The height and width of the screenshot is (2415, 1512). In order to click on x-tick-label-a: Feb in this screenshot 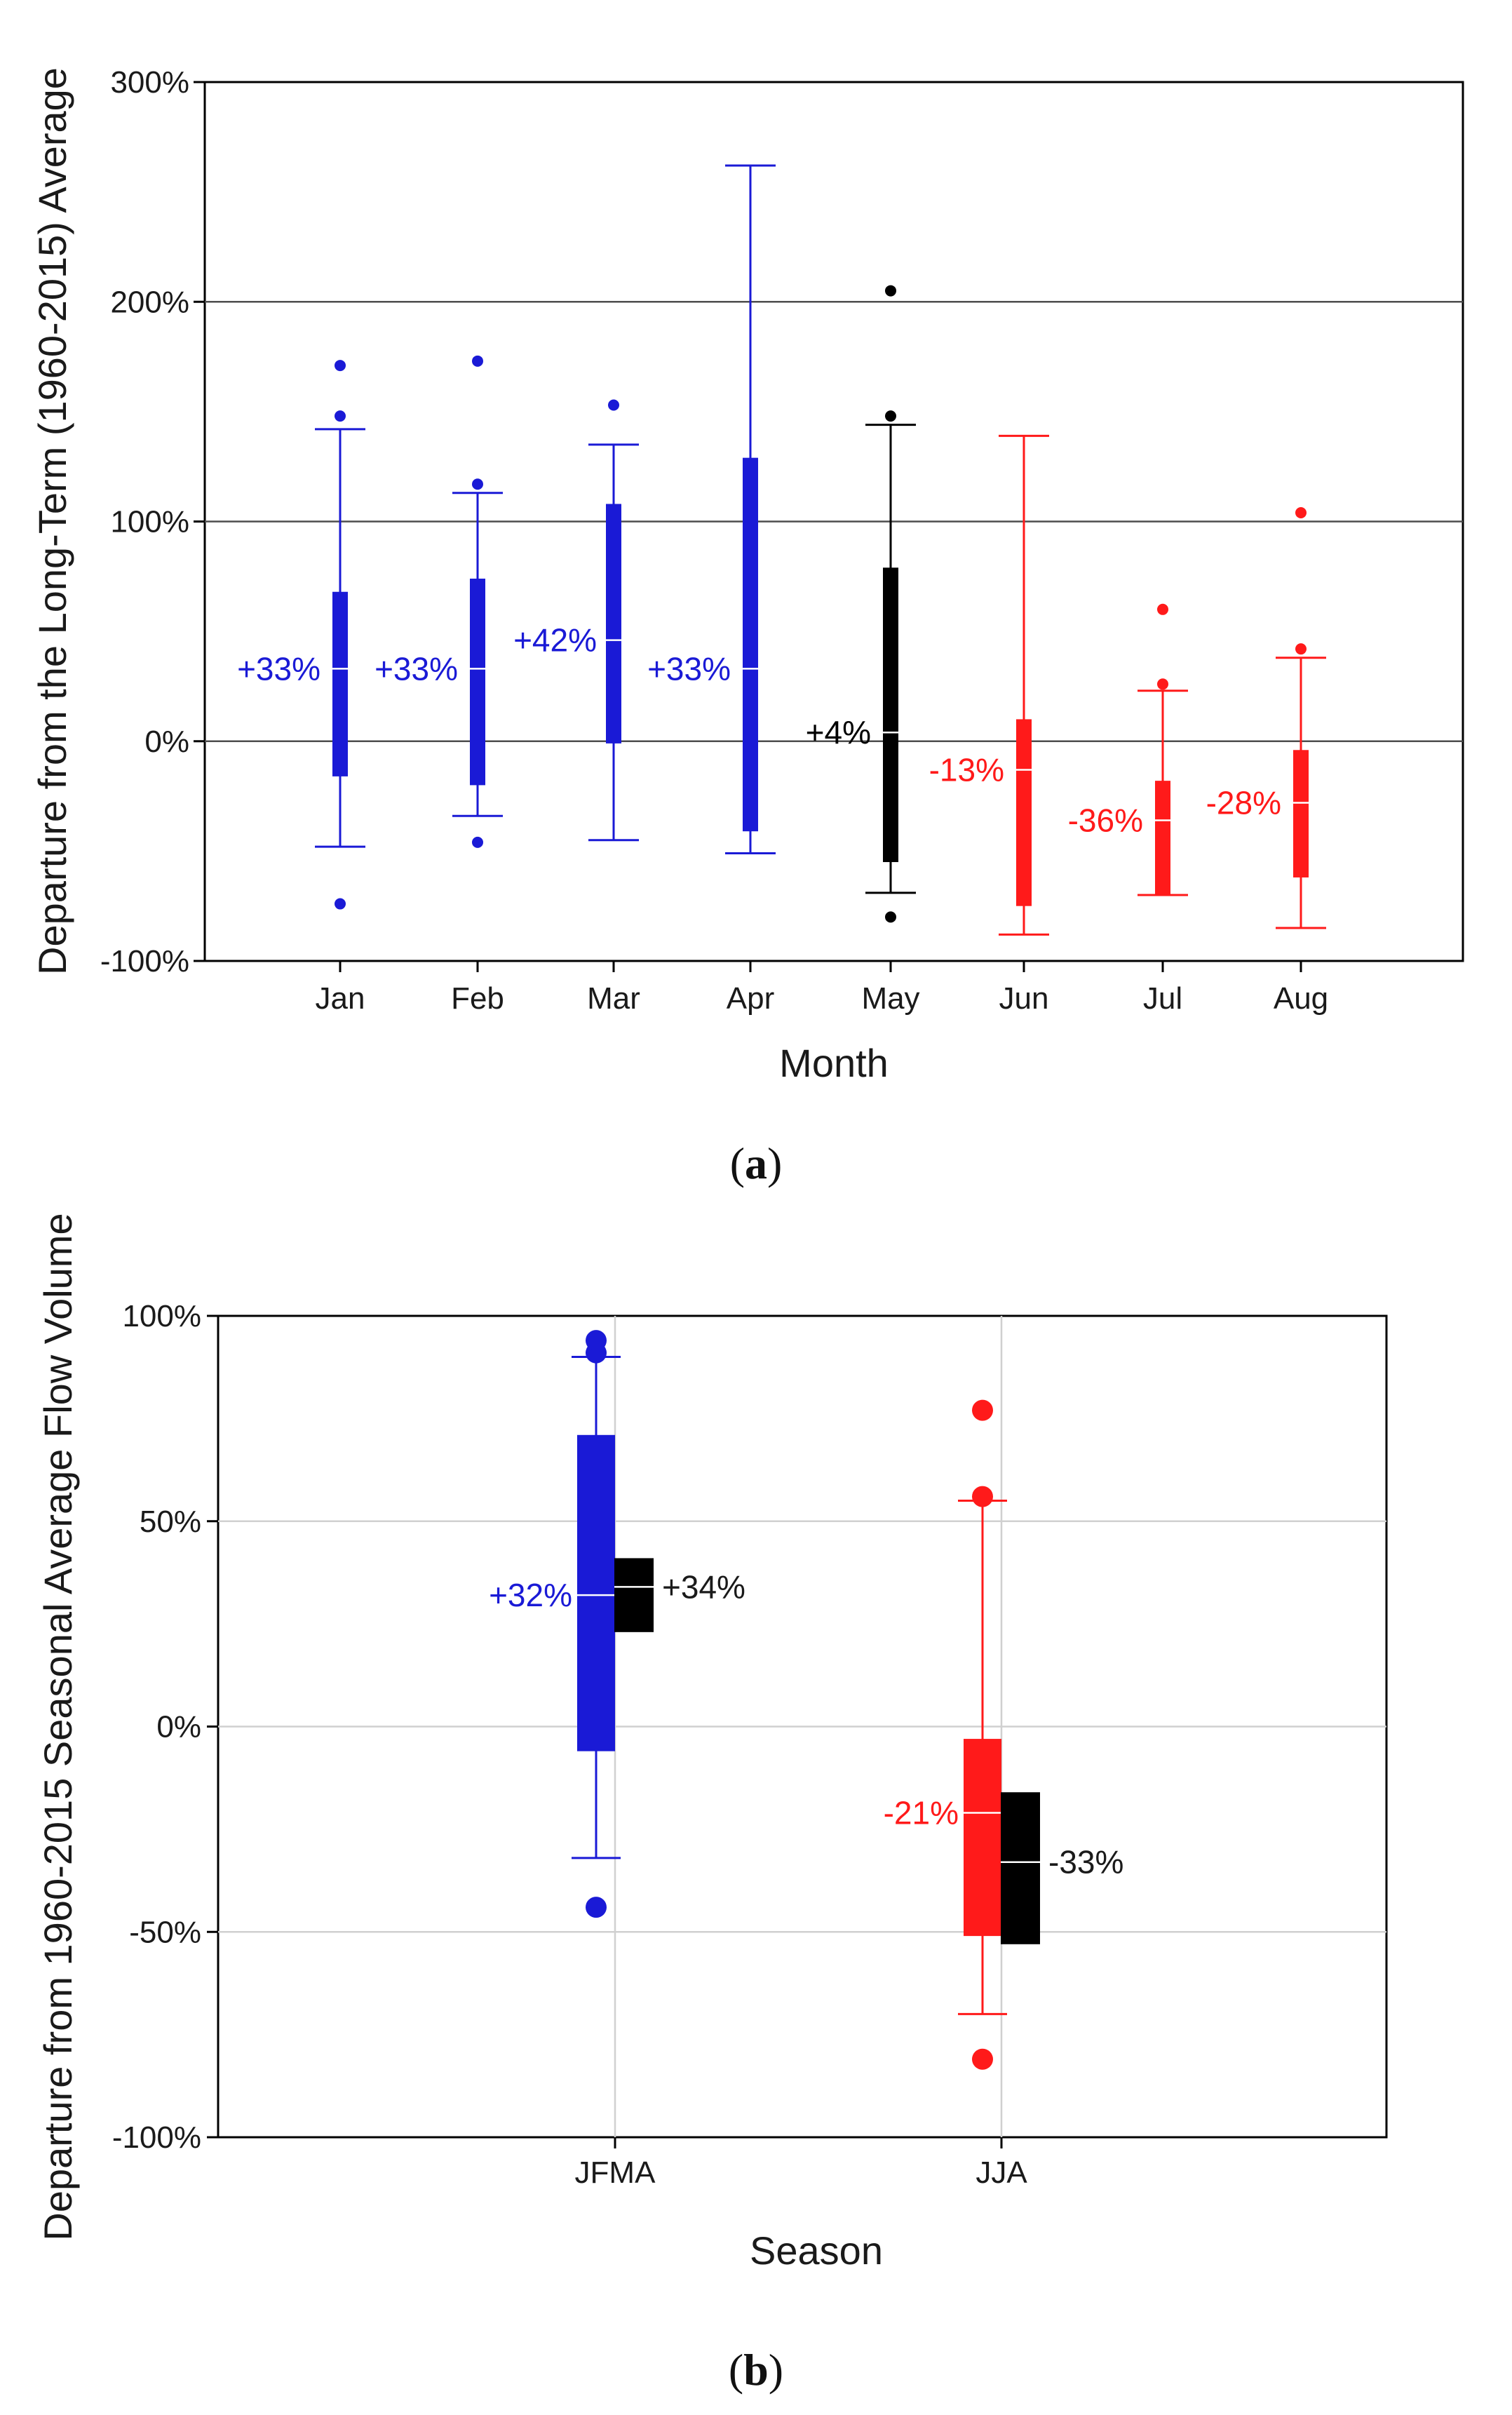, I will do `click(477, 998)`.